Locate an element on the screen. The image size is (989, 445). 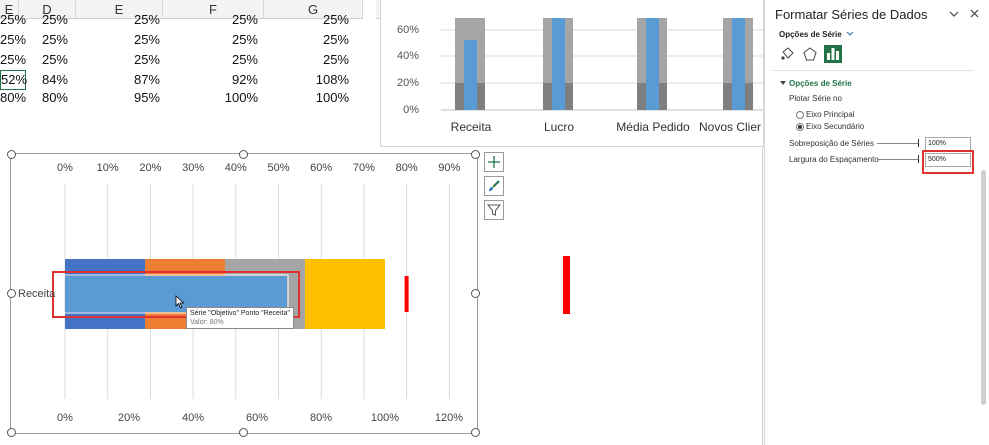
secondary-axis-tick-label: 20% is located at coordinates (150, 168).